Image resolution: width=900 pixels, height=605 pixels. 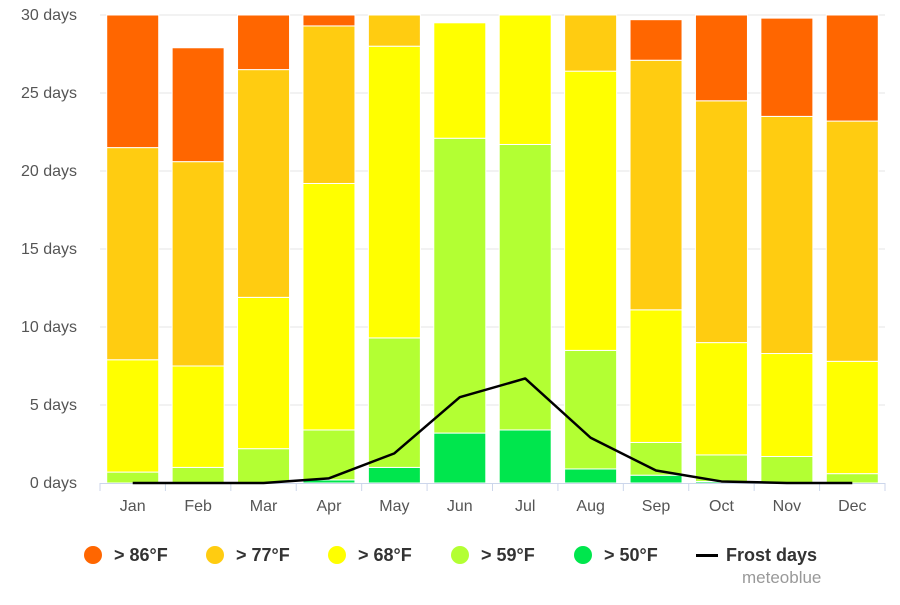 What do you see at coordinates (337, 555) in the screenshot?
I see `legend-dot-68f` at bounding box center [337, 555].